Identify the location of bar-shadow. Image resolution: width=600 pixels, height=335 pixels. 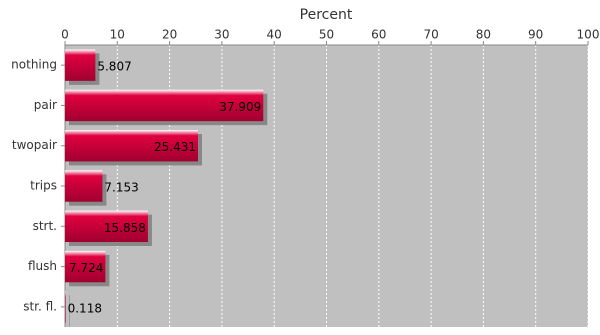
(69, 311).